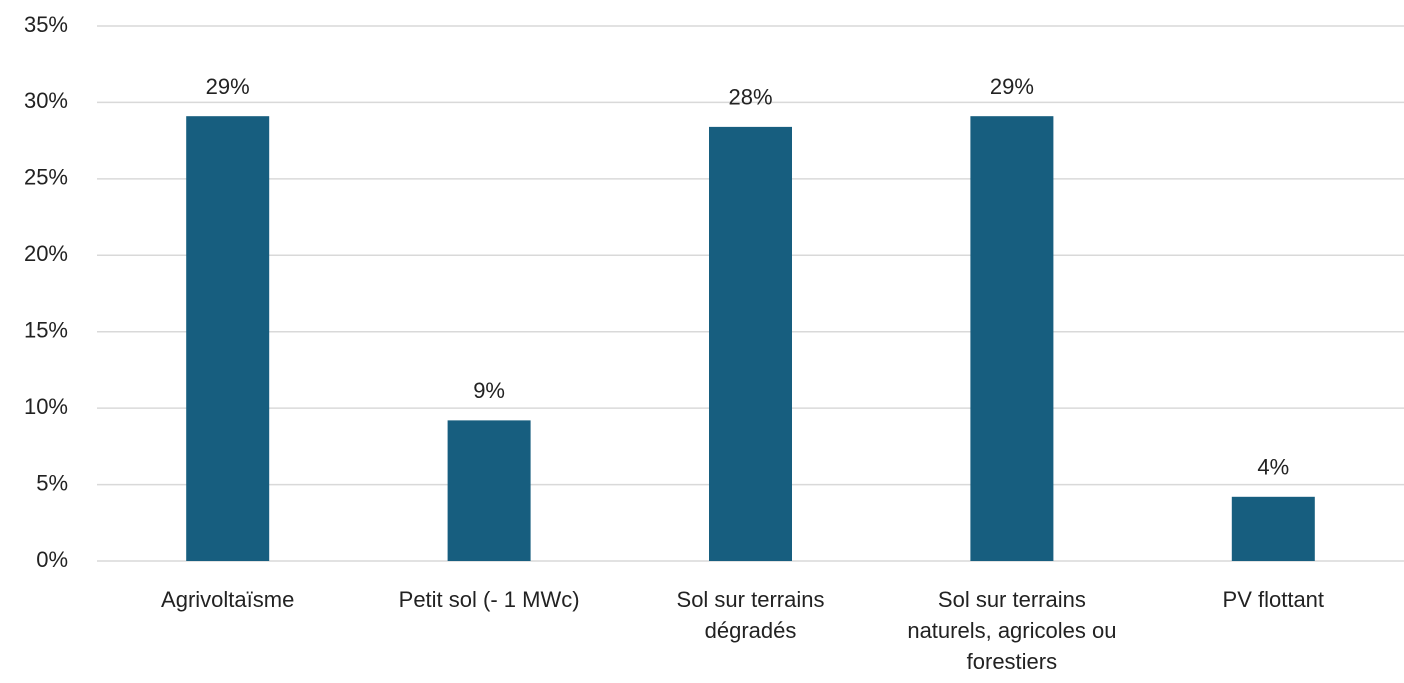 This screenshot has width=1404, height=683. What do you see at coordinates (228, 599) in the screenshot?
I see `x-tick-label: Agrivoltaïsme` at bounding box center [228, 599].